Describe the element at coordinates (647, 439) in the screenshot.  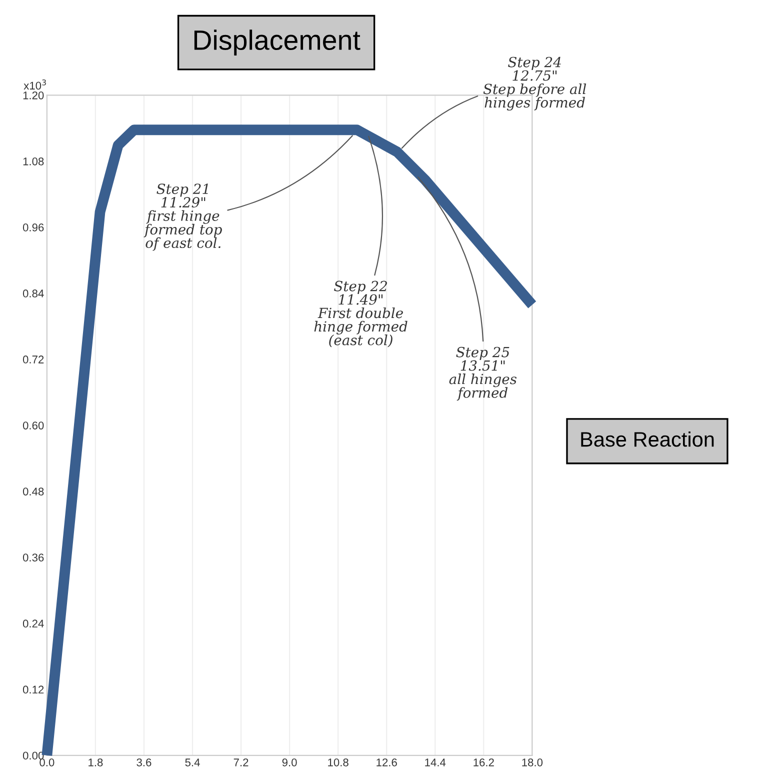
I see `y-axis-title: Base Reaction` at that location.